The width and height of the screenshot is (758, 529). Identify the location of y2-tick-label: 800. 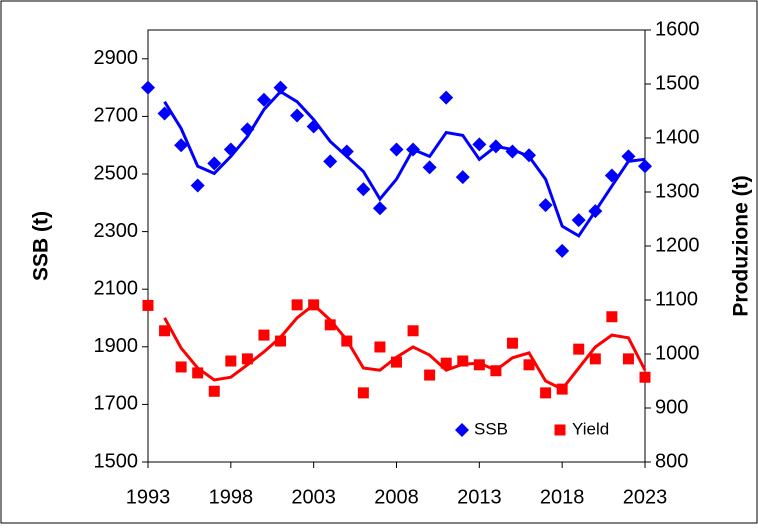
(671, 461).